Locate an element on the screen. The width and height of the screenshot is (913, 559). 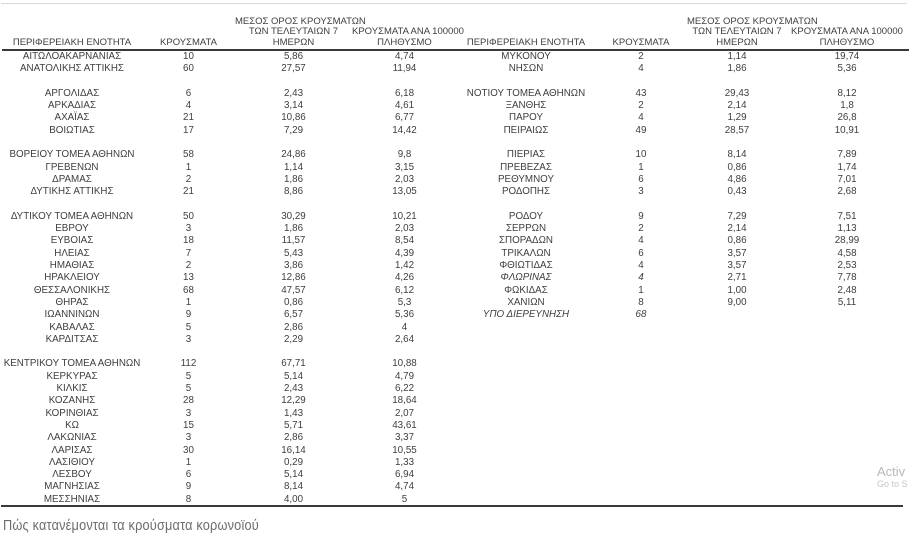
table-row: ΠΡΕΒΕΖΑΣ 1 0,86 1,74 is located at coordinates (683, 168).